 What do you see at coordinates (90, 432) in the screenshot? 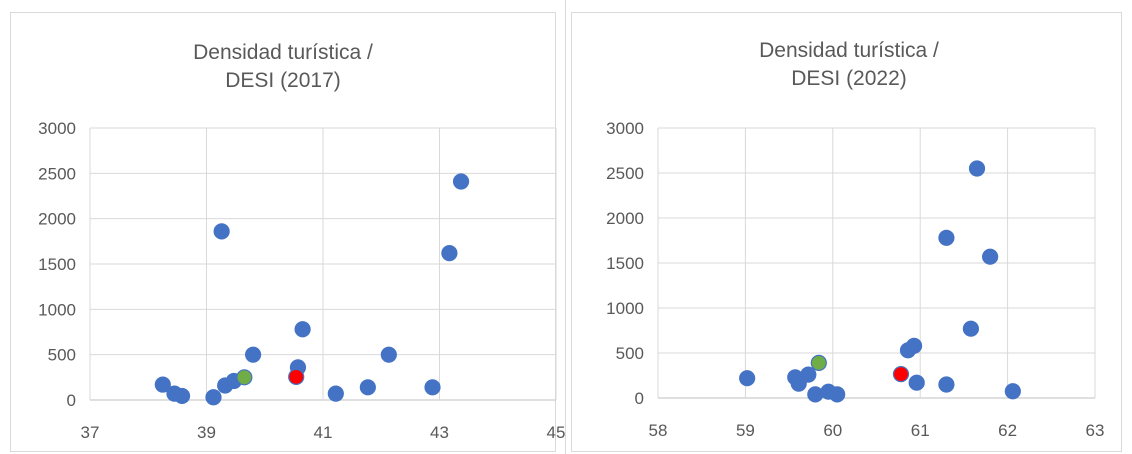
I see `x-tick-label: 37` at bounding box center [90, 432].